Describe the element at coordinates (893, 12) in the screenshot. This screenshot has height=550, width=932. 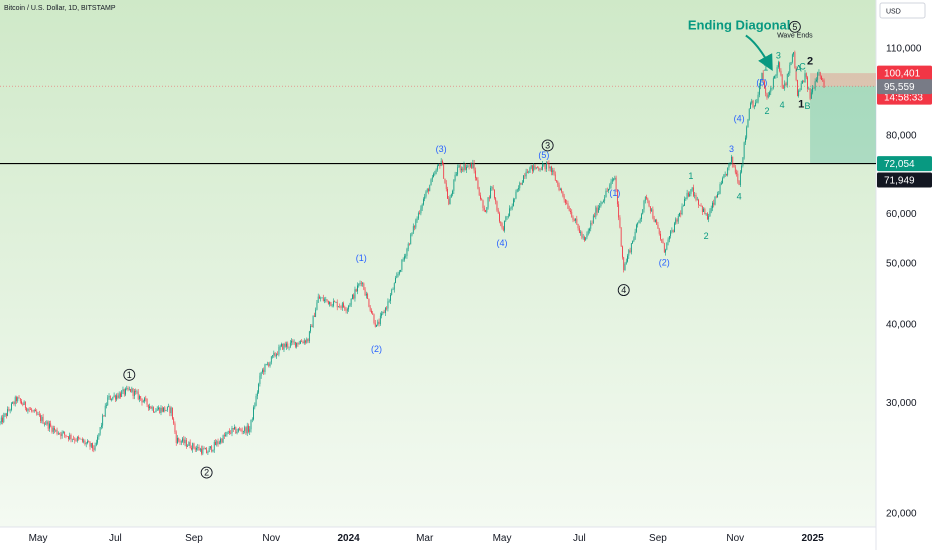
I see `currency-badge-label: USD` at that location.